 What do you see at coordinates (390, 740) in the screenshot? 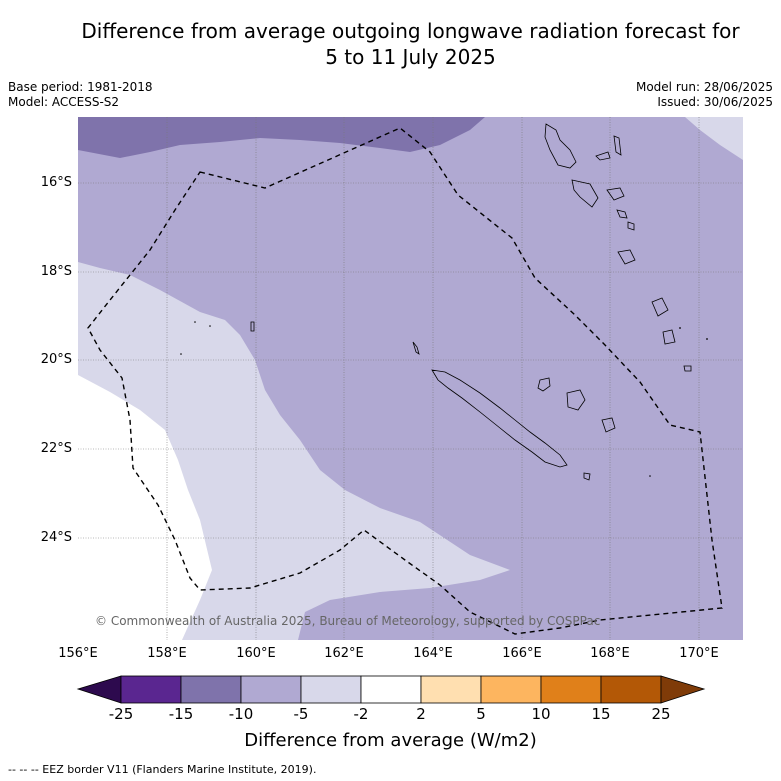
I see `colorbar-title: Difference from average (W/m2)` at bounding box center [390, 740].